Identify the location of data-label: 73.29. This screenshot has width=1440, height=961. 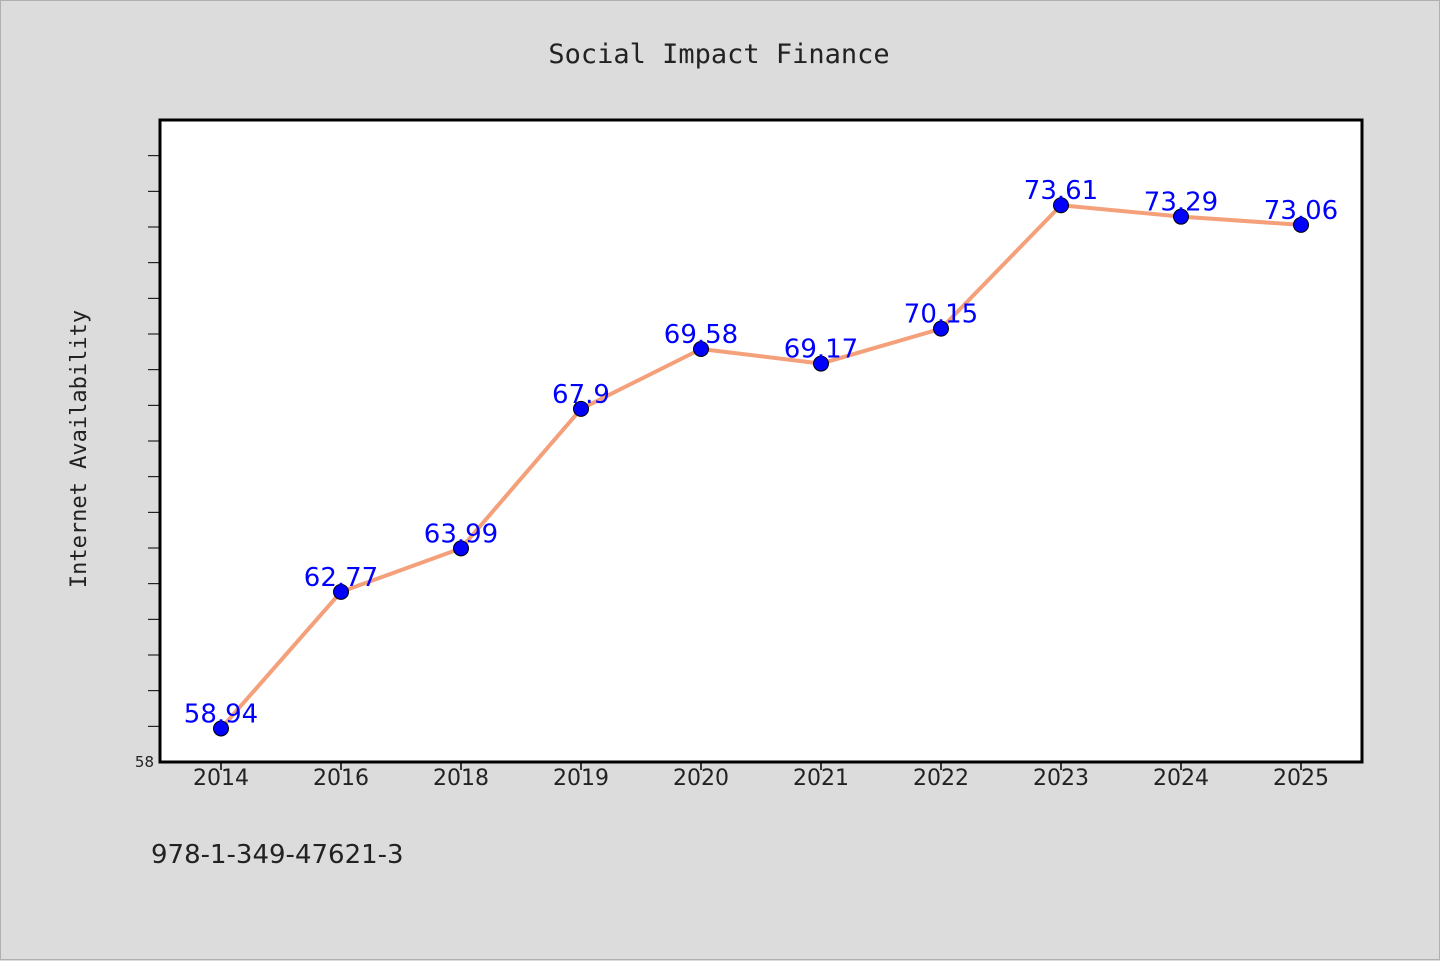
(1181, 203).